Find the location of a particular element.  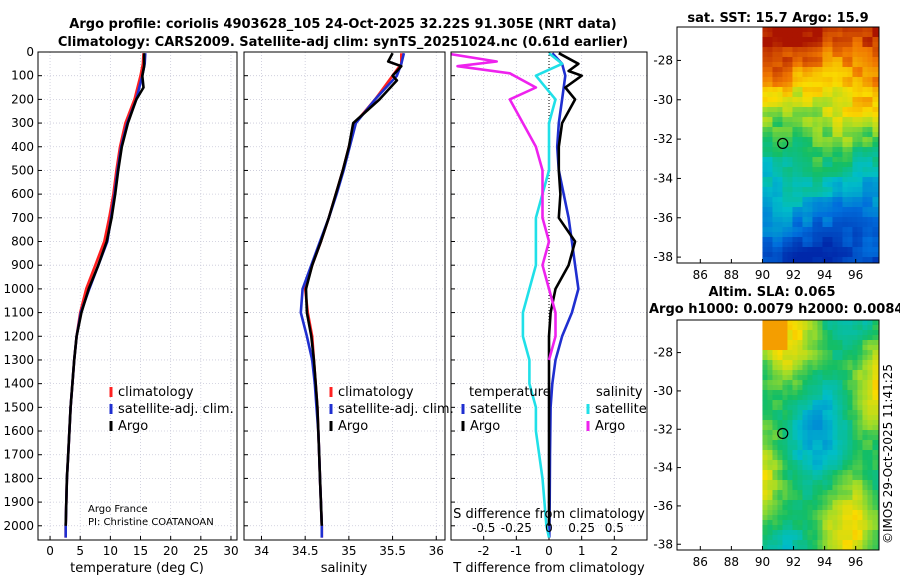

legend-label-climatology: climatology is located at coordinates (376, 392).